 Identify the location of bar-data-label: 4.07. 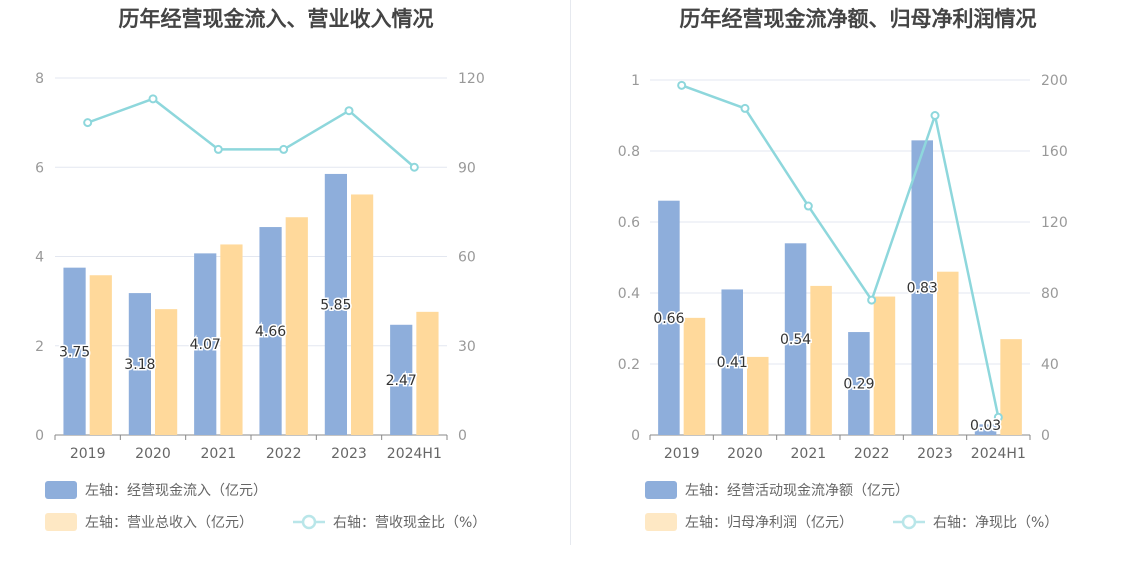
(205, 345).